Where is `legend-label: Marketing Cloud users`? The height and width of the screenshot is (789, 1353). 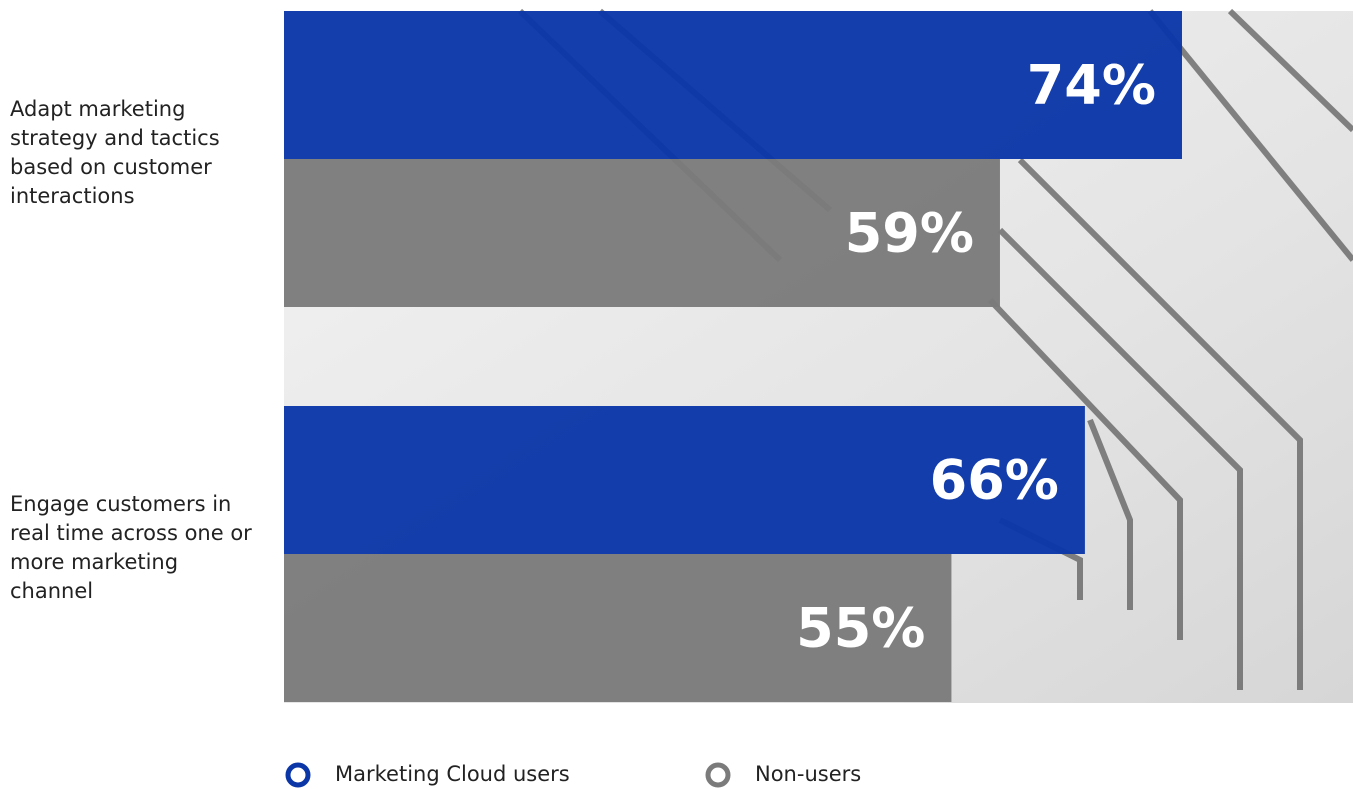 legend-label: Marketing Cloud users is located at coordinates (452, 774).